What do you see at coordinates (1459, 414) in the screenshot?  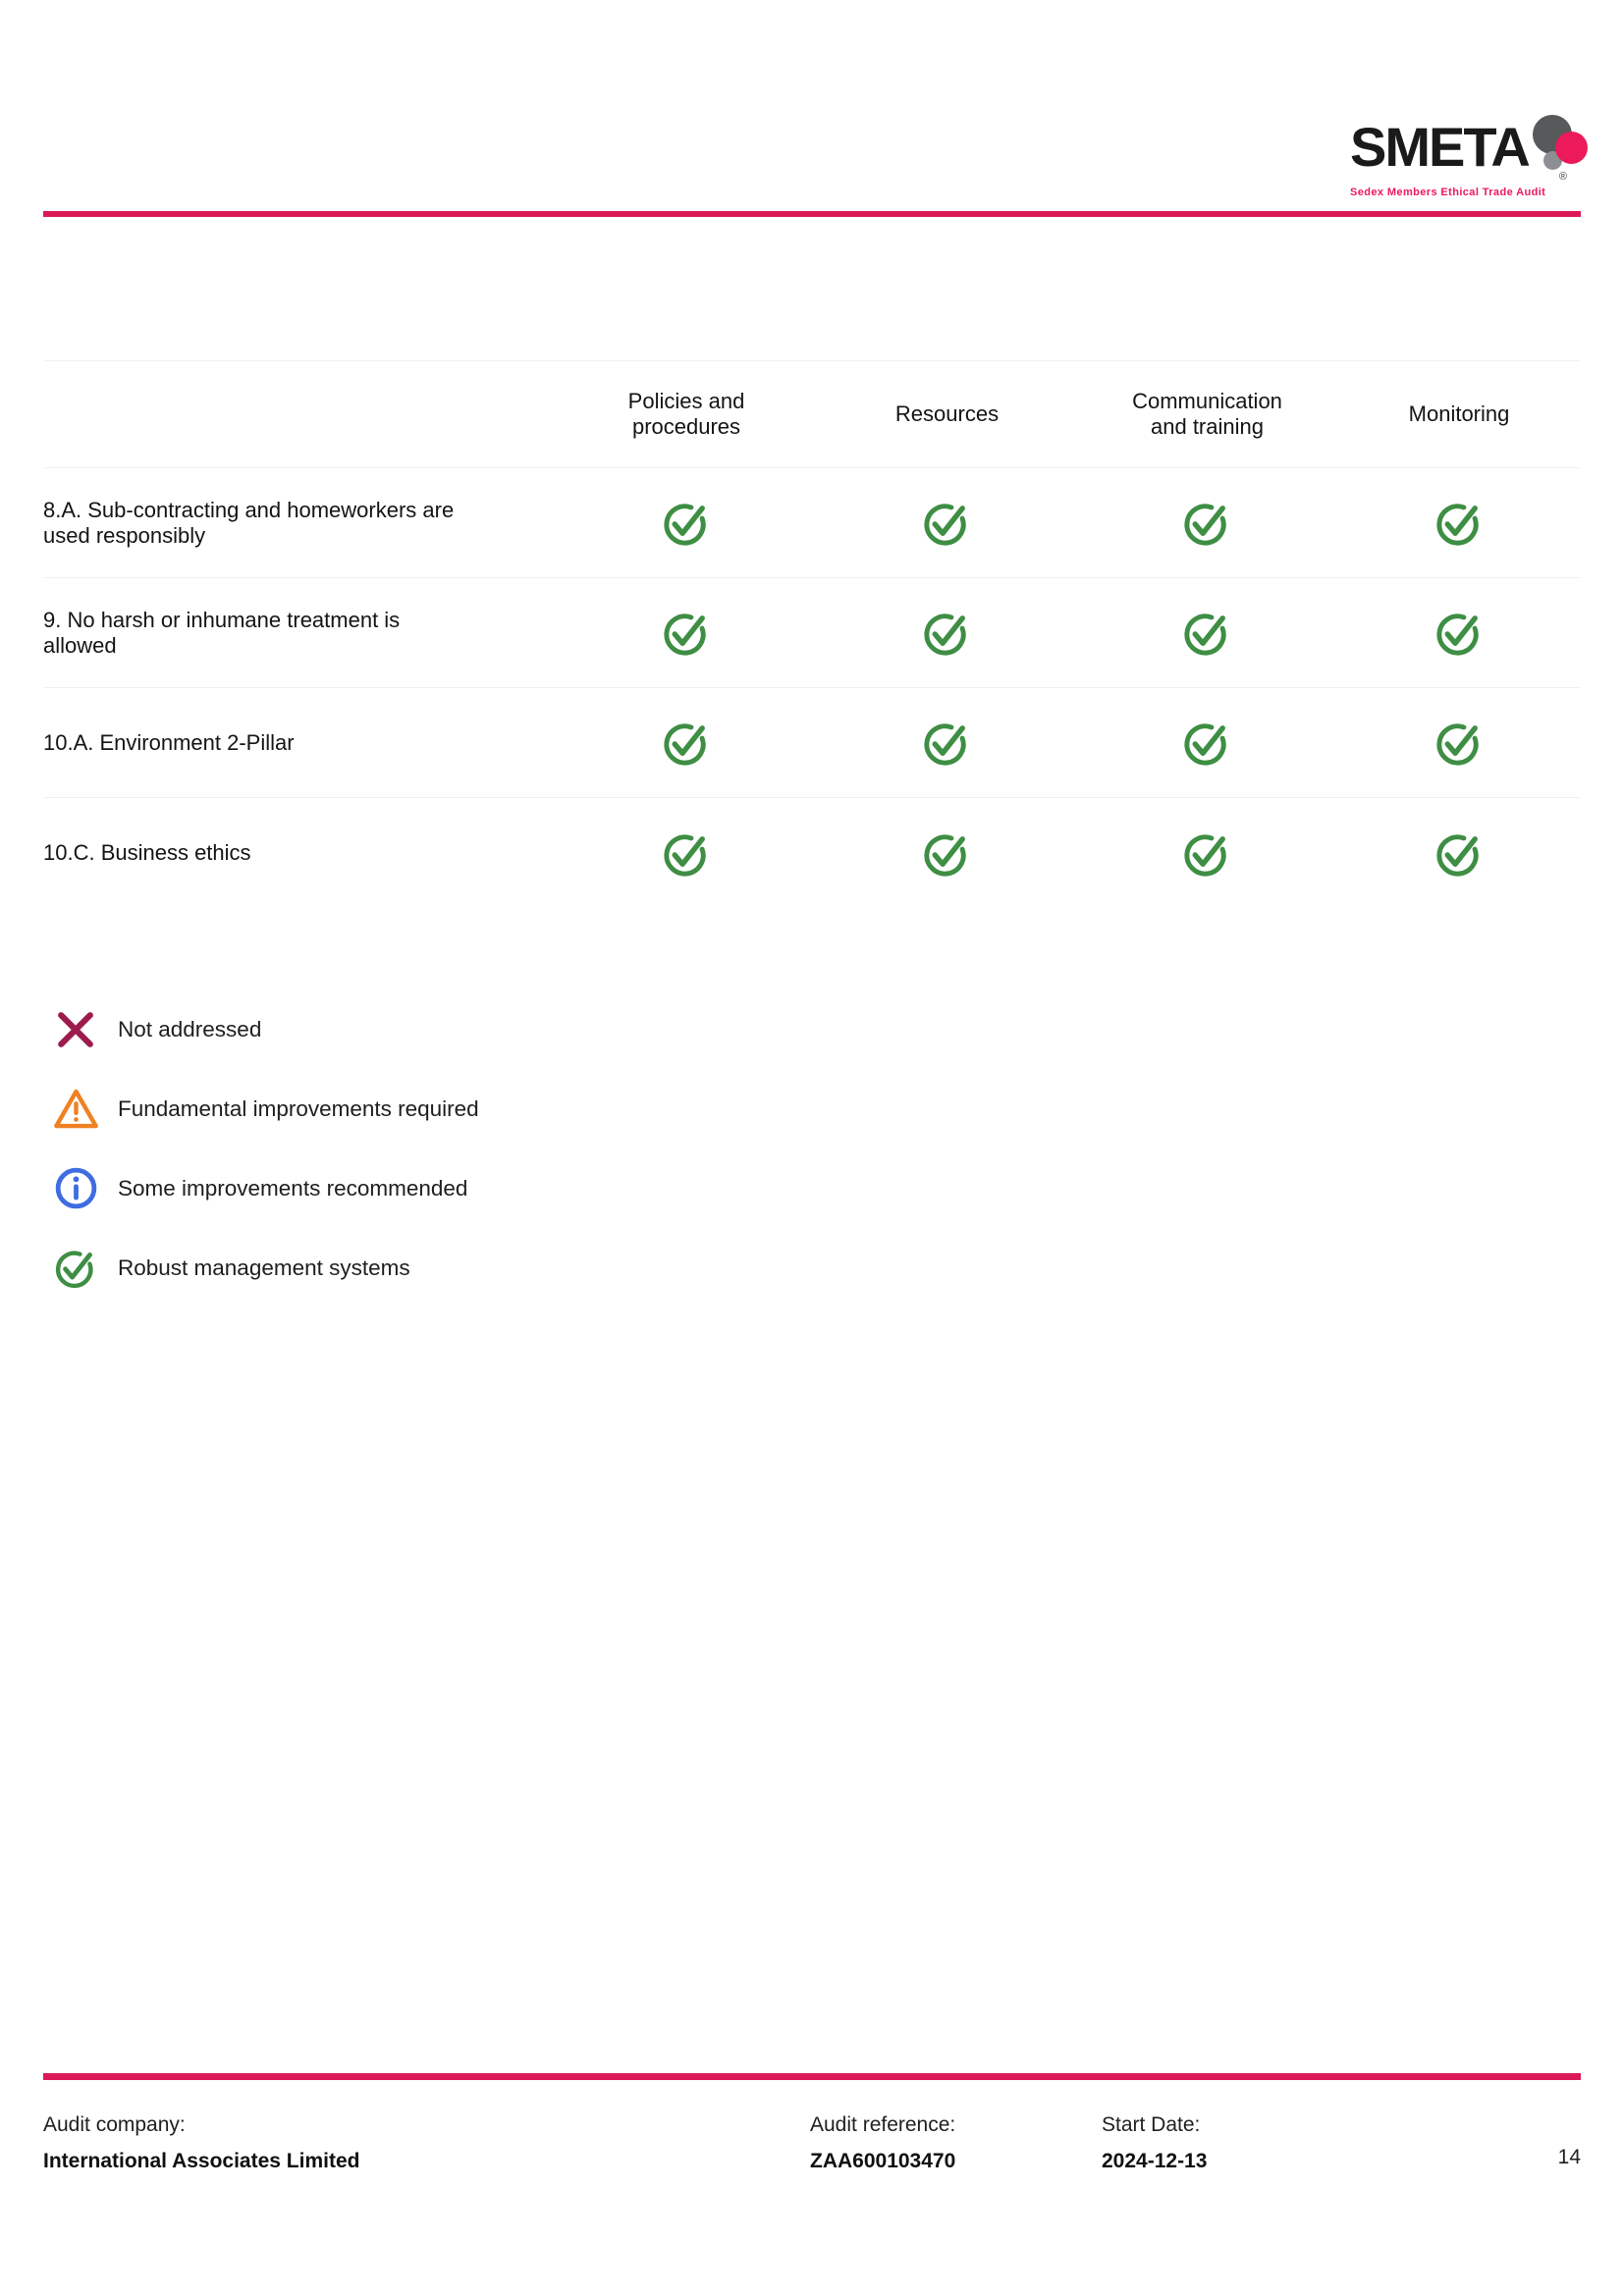 I see `column-header-monitoring: Monitoring` at bounding box center [1459, 414].